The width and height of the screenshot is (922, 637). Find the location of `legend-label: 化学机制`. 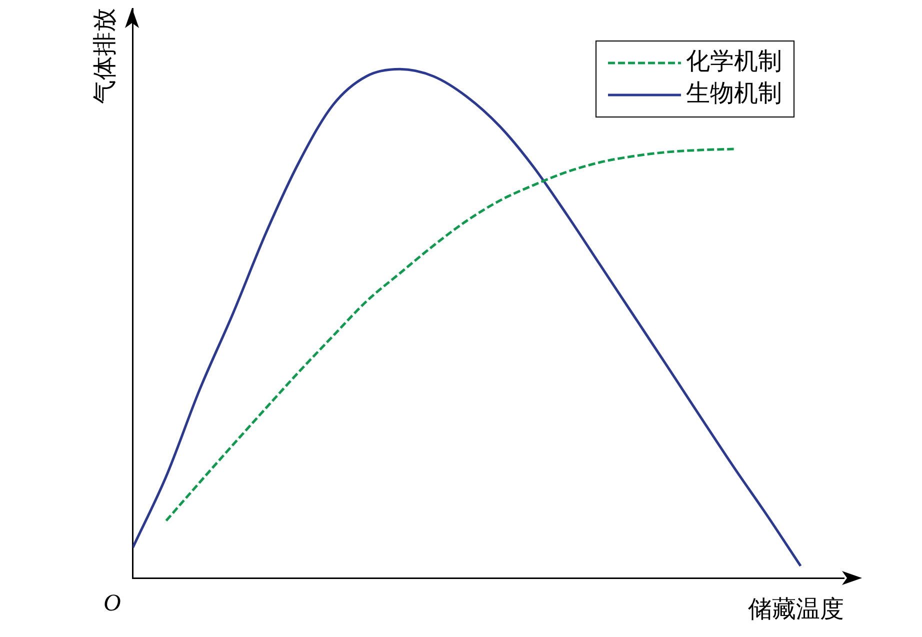

legend-label: 化学机制 is located at coordinates (734, 61).